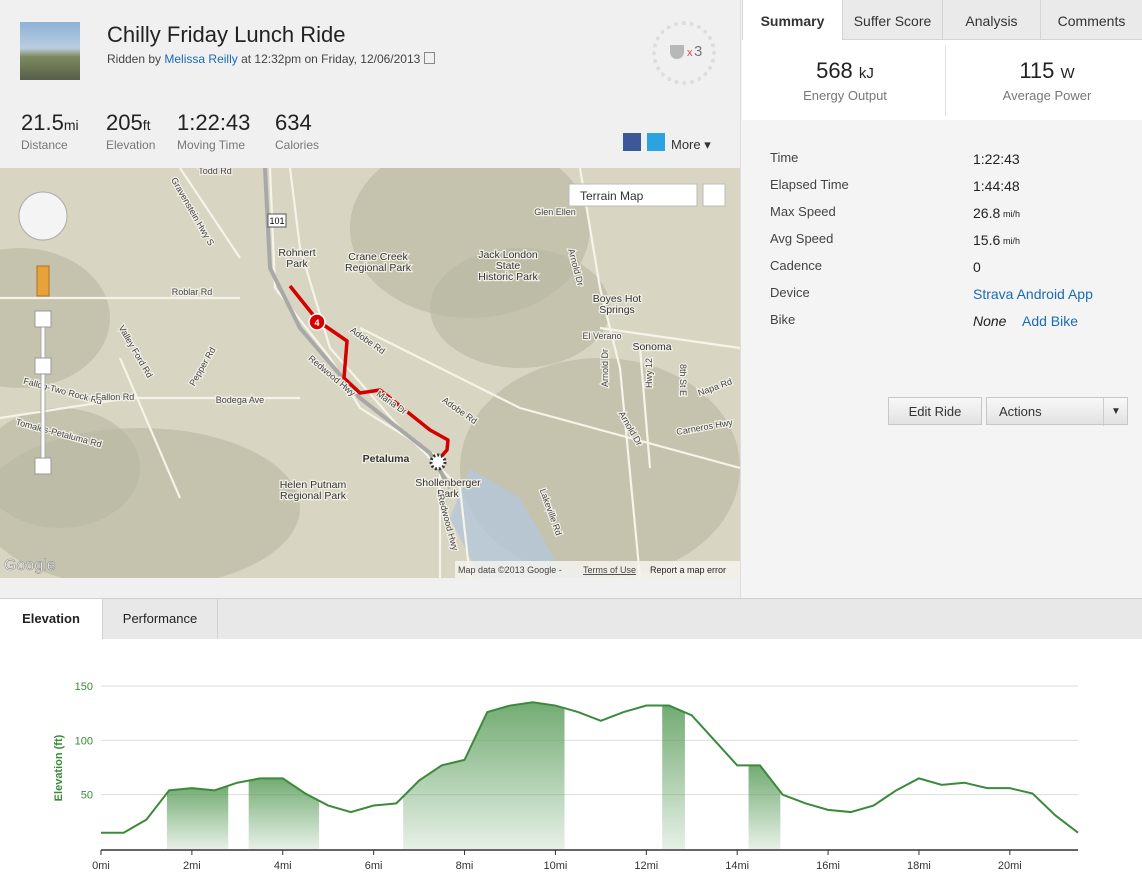 This screenshot has width=1142, height=891. Describe the element at coordinates (632, 142) in the screenshot. I see `facebook-button` at that location.